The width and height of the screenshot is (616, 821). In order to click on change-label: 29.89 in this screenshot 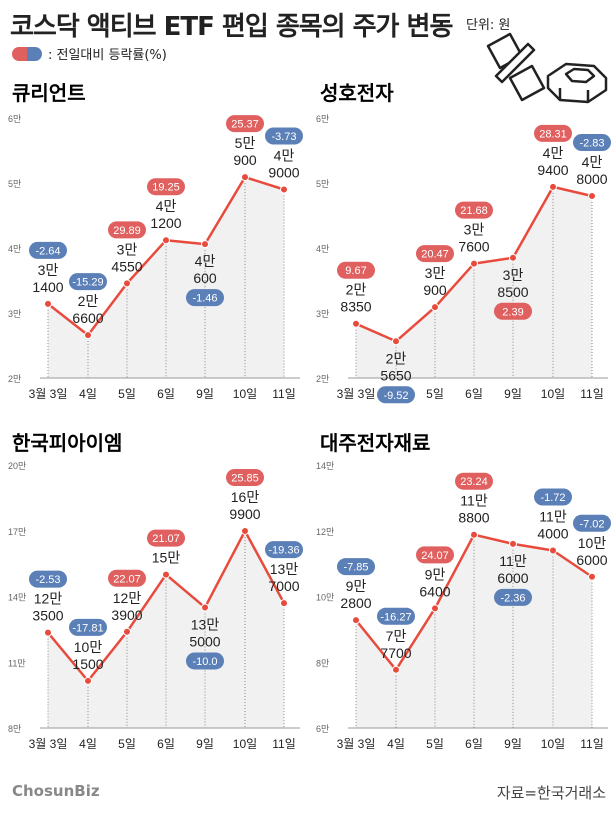, I will do `click(127, 231)`.